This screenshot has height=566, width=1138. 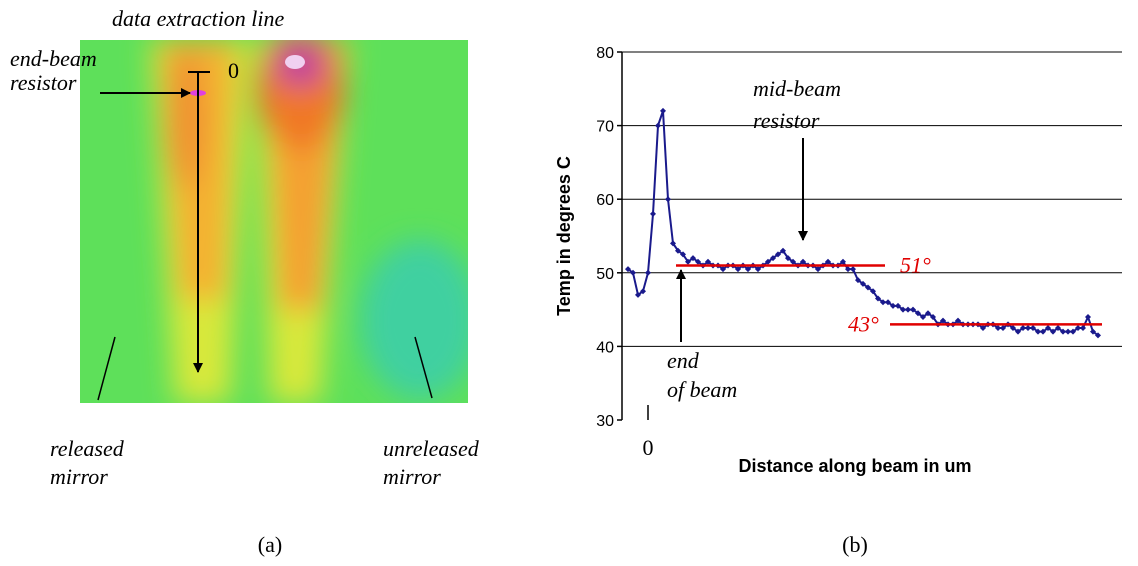 What do you see at coordinates (855, 544) in the screenshot?
I see `caption: (b)` at bounding box center [855, 544].